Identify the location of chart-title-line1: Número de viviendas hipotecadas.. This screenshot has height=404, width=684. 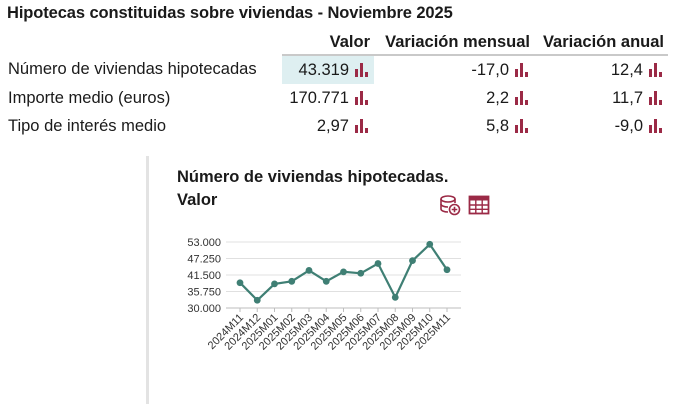
(313, 177).